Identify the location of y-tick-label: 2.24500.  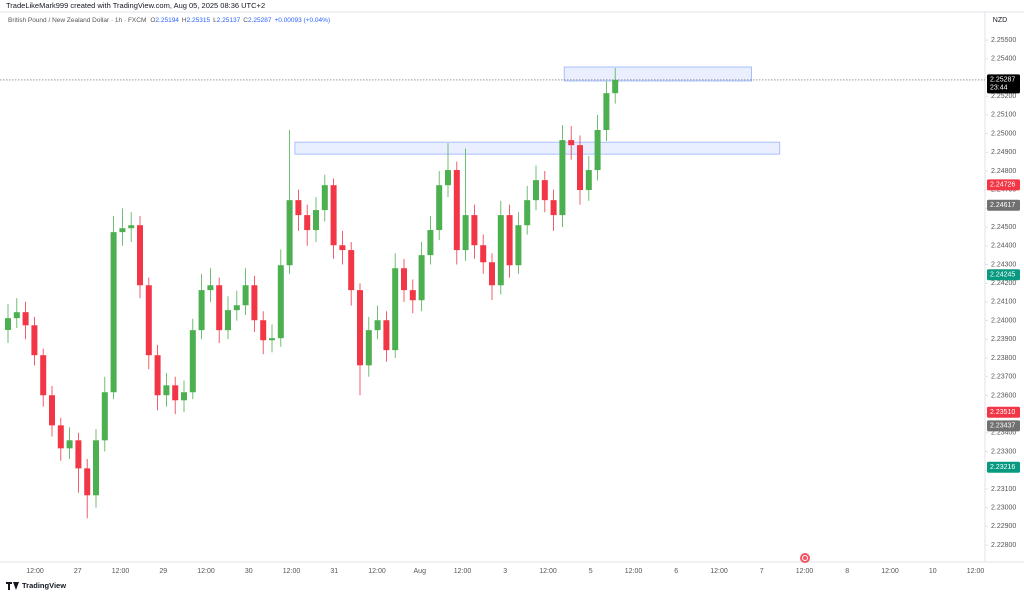
(1003, 227).